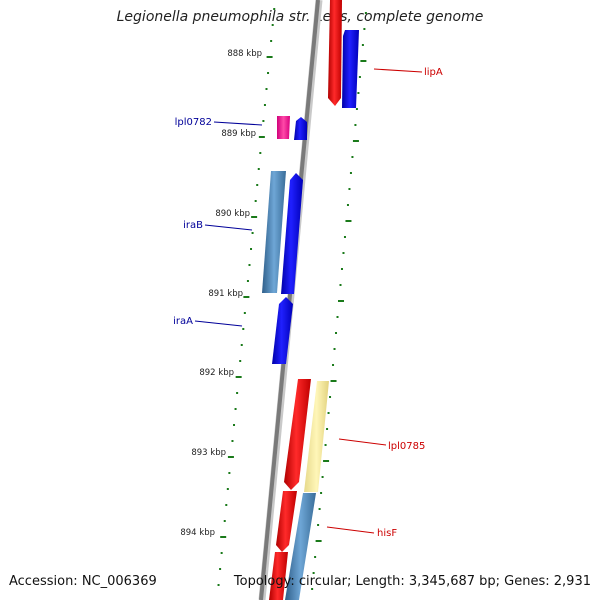  What do you see at coordinates (282, 330) in the screenshot?
I see `gene-iraA` at bounding box center [282, 330].